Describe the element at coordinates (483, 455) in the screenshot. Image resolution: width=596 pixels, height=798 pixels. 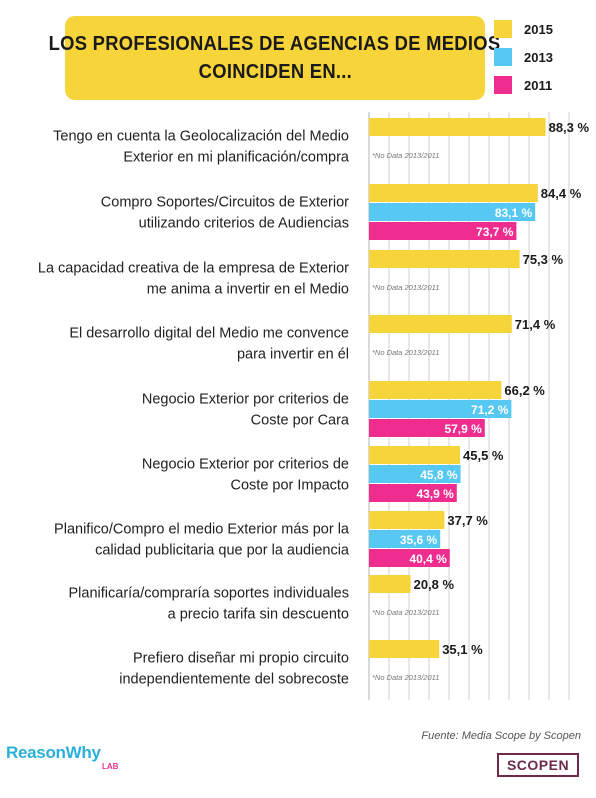
I see `data-label: 45,5 %` at that location.